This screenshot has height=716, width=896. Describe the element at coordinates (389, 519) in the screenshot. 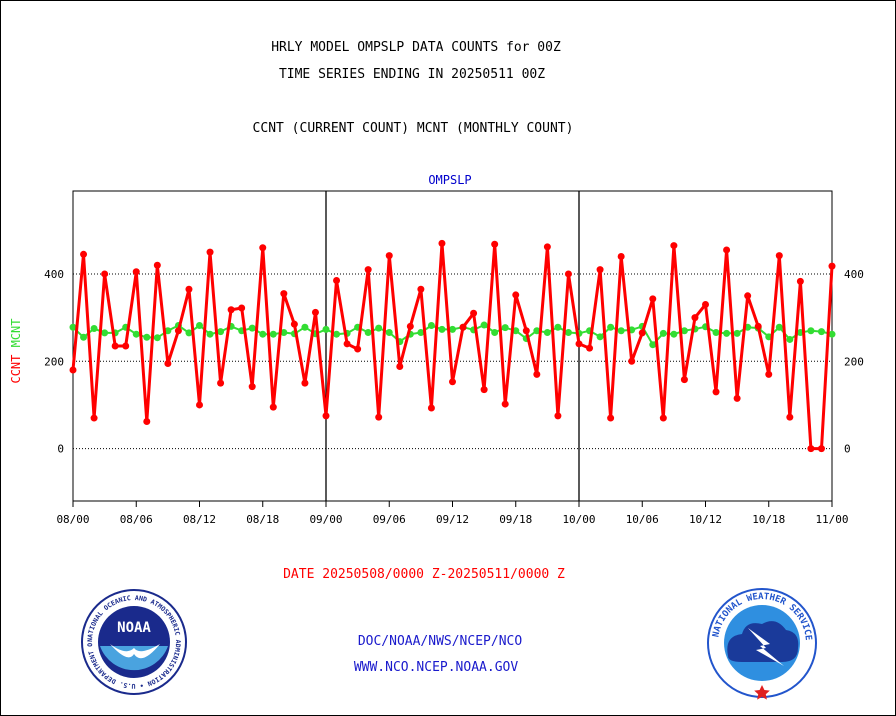

I see `x-tick-label: 09/06` at that location.